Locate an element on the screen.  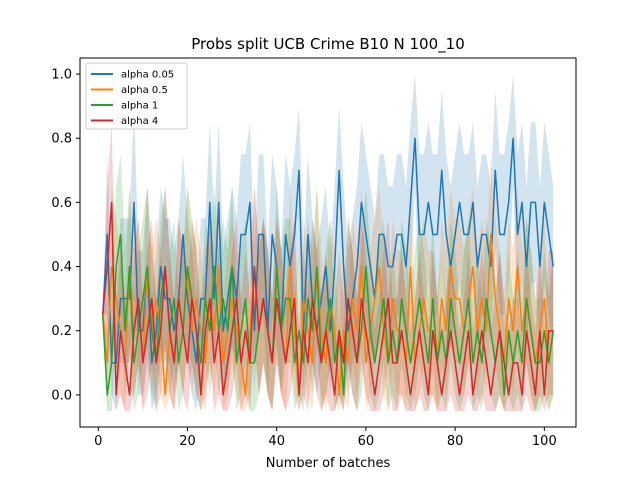
y-tick-label: 0.6 is located at coordinates (61, 203).